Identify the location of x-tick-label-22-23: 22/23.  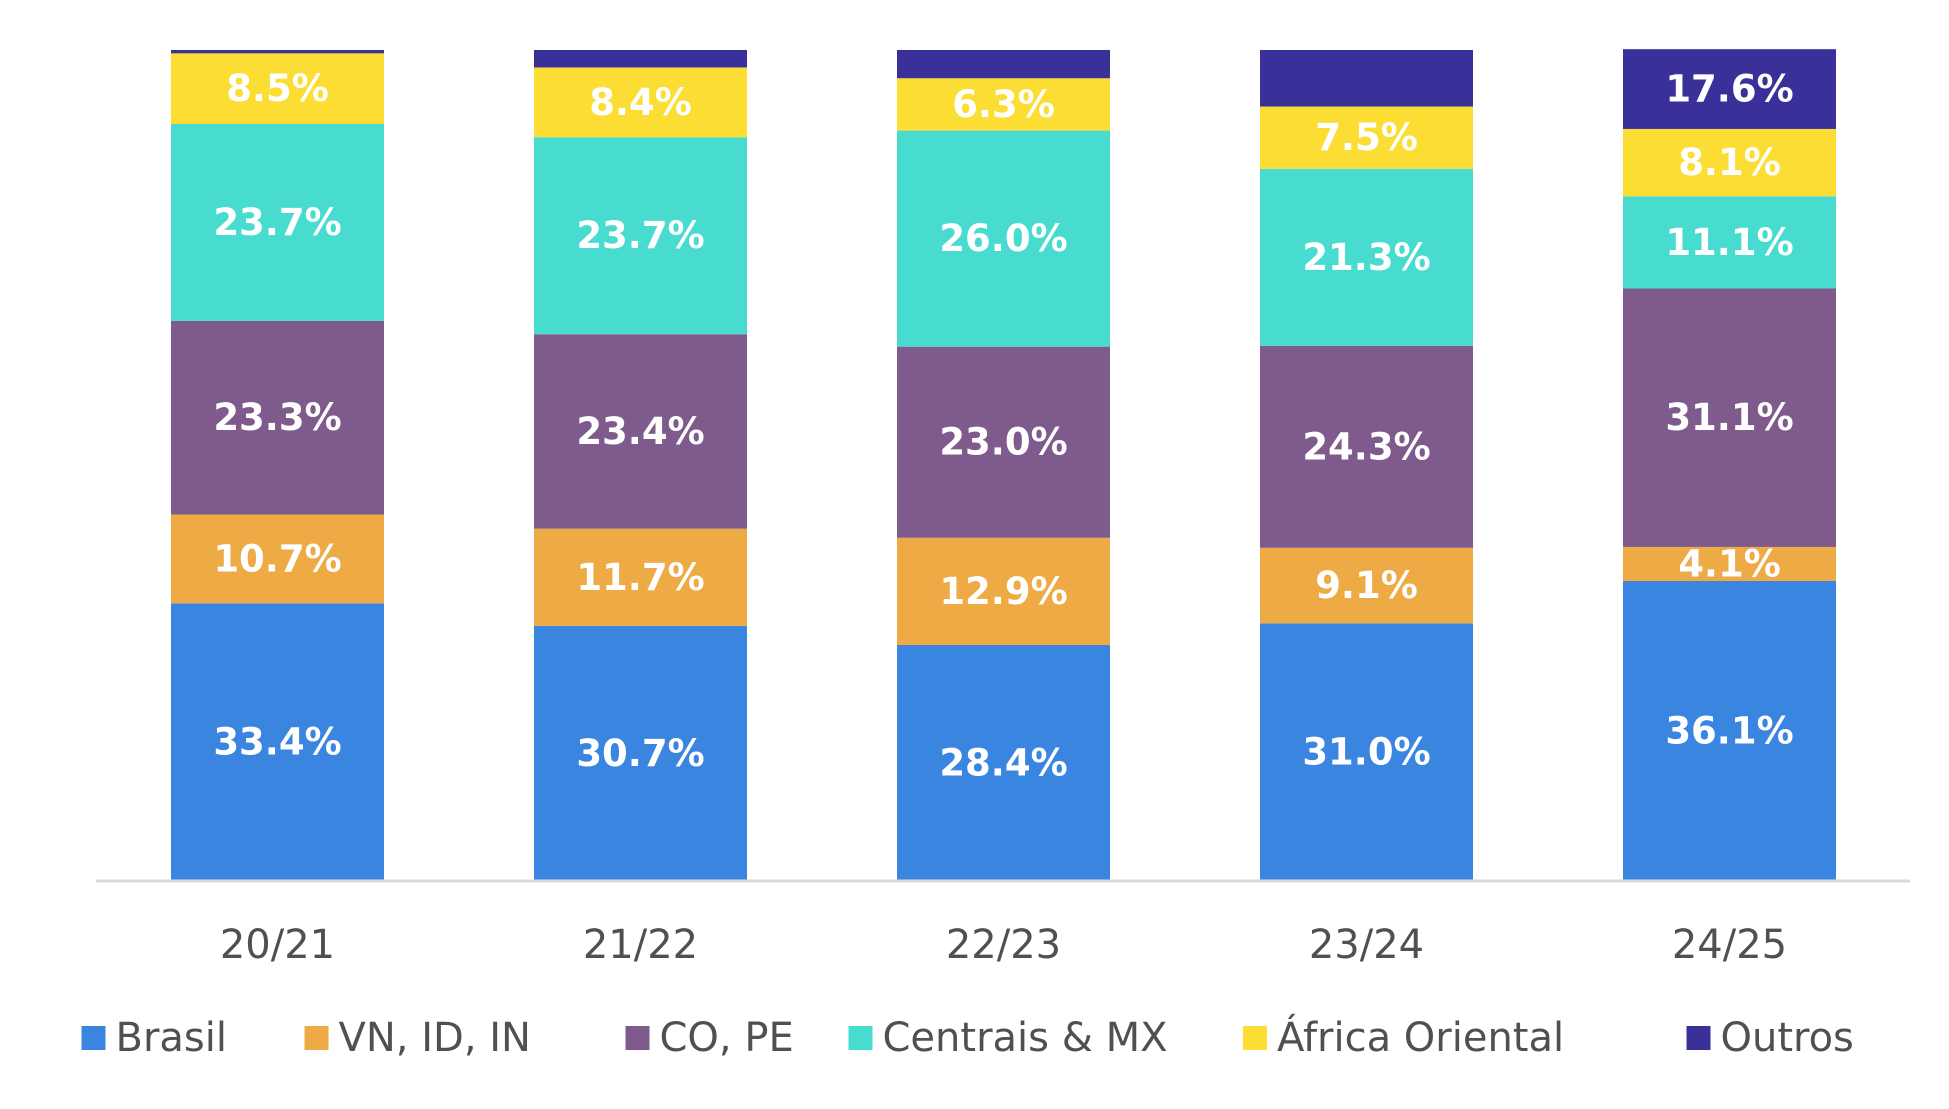
(1003, 945).